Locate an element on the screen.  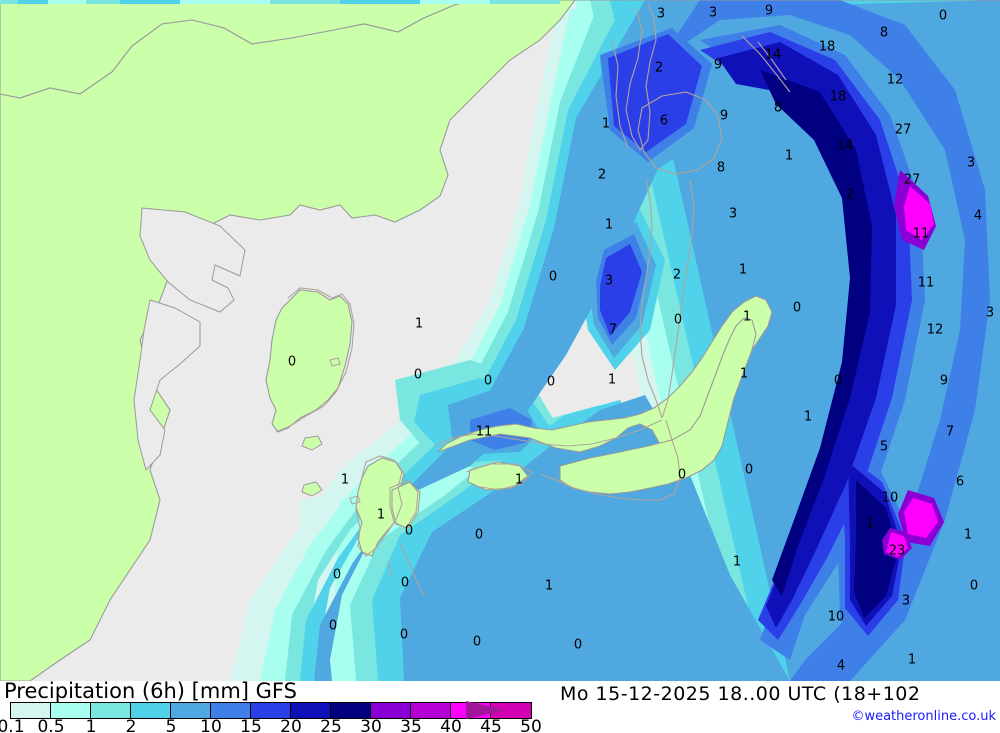
legend-tick-20: 20 is located at coordinates (291, 725).